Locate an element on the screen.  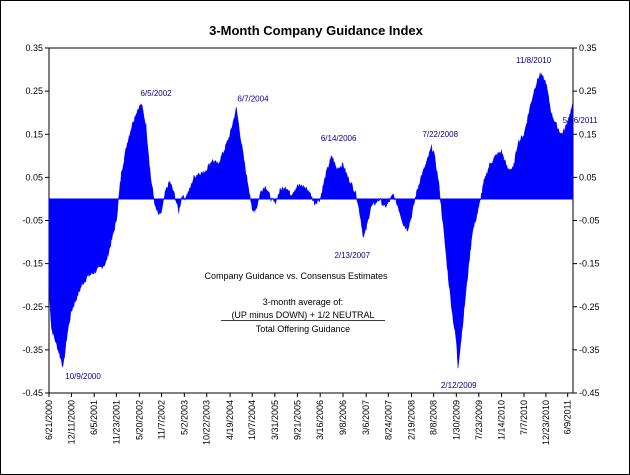
x-tick-label: 3/6/2007 is located at coordinates (366, 417).